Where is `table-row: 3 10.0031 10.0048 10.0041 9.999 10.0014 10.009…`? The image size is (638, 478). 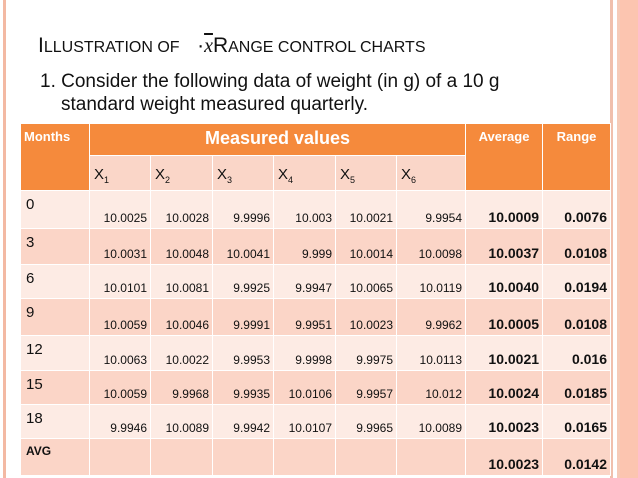
table-row: 3 10.0031 10.0048 10.0041 9.999 10.0014 10.009… is located at coordinates (316, 246).